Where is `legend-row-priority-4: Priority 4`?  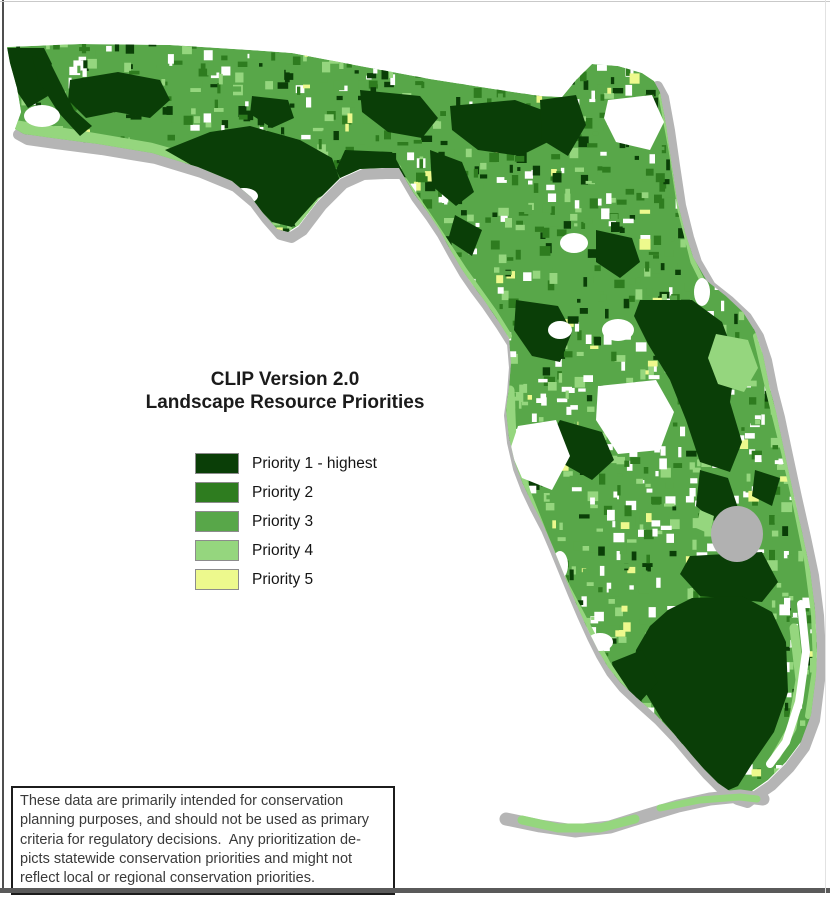
legend-row-priority-4: Priority 4 is located at coordinates (286, 550).